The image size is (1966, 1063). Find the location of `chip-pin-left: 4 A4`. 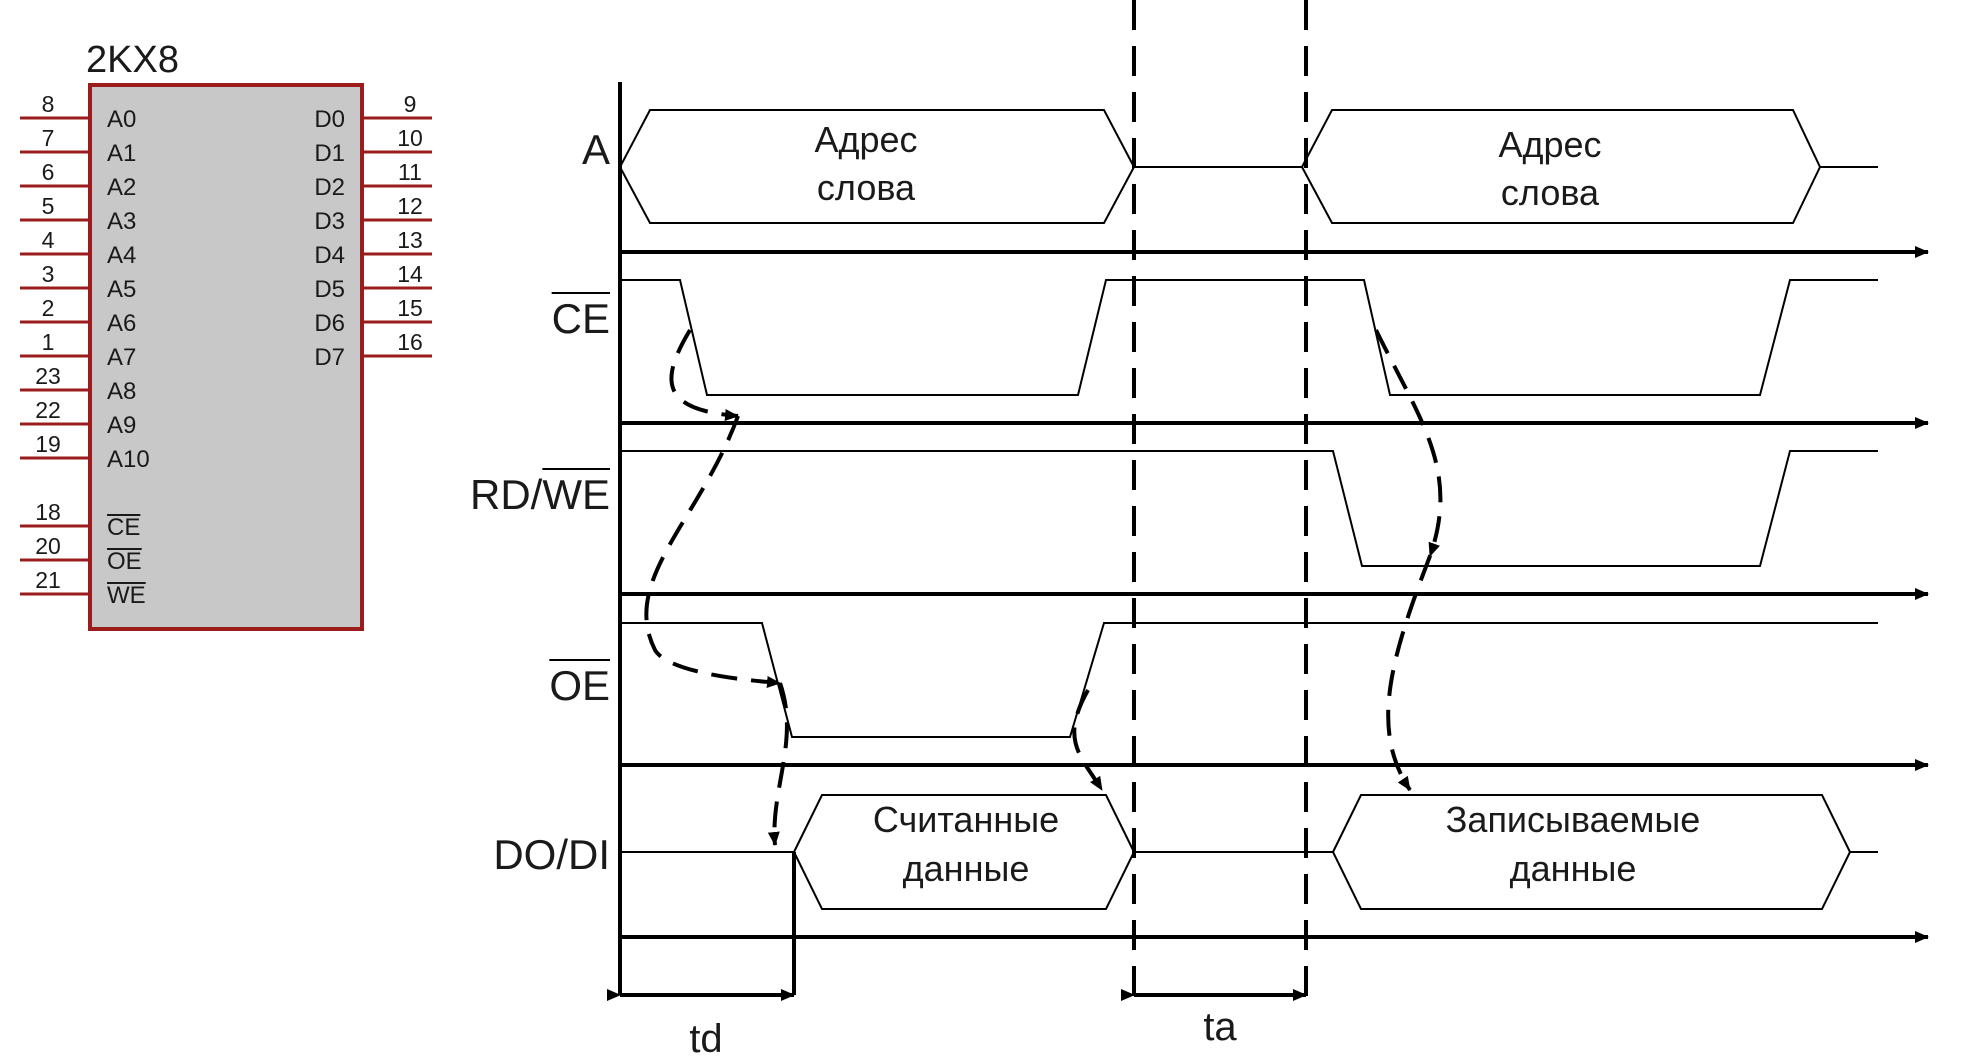

chip-pin-left: 4 A4 is located at coordinates (78, 248).